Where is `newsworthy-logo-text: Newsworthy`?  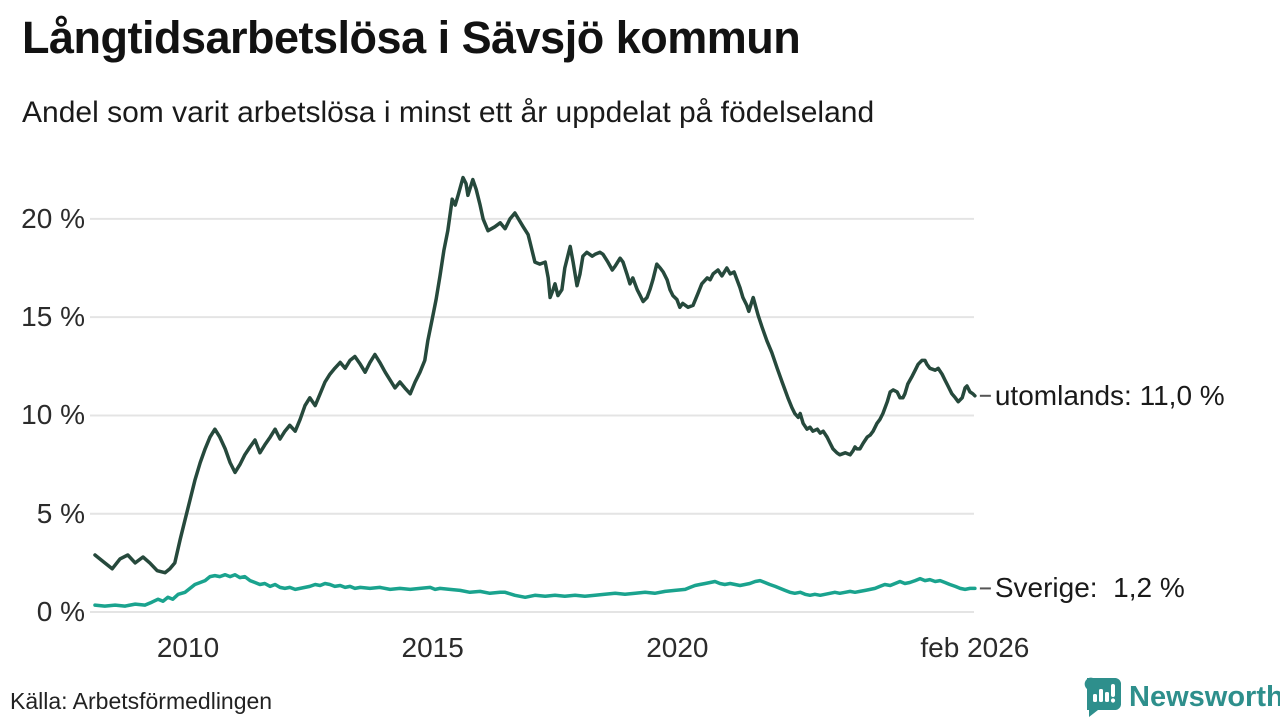 newsworthy-logo-text: Newsworthy is located at coordinates (1204, 697).